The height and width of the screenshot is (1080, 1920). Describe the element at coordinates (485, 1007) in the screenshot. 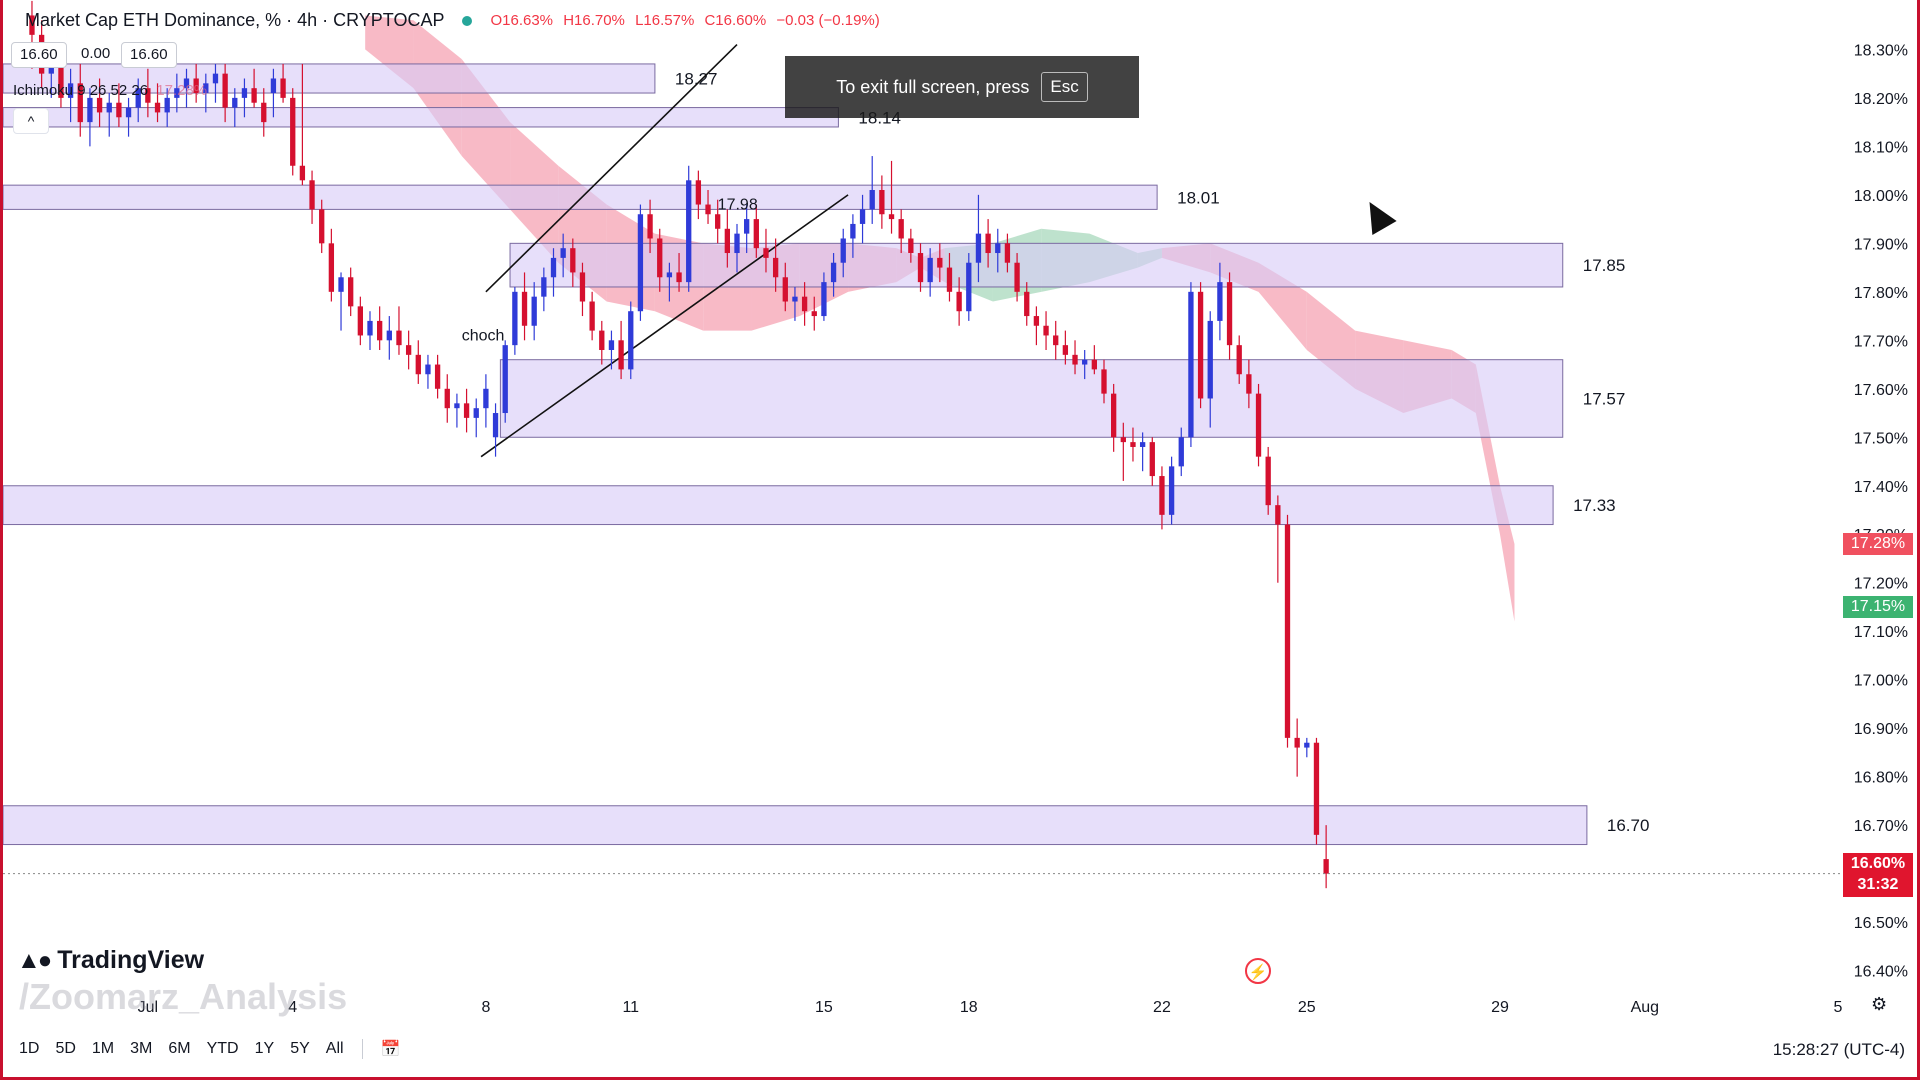

I see `x-axis-tick-label: 8` at that location.